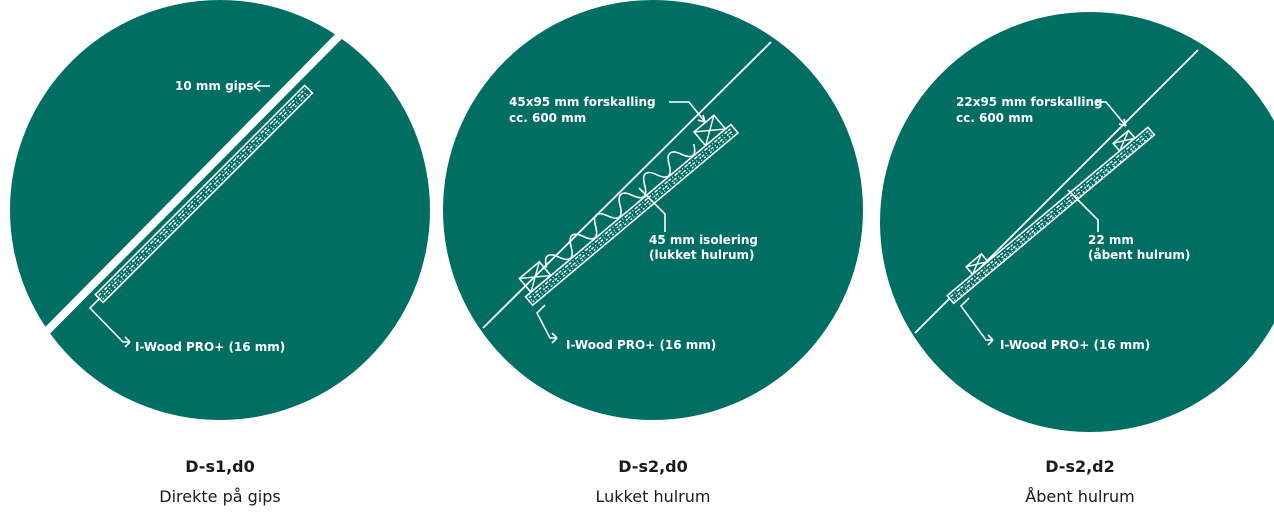 The image size is (1274, 513). Describe the element at coordinates (1111, 240) in the screenshot. I see `label-hulrum-1: 22 mm` at that location.